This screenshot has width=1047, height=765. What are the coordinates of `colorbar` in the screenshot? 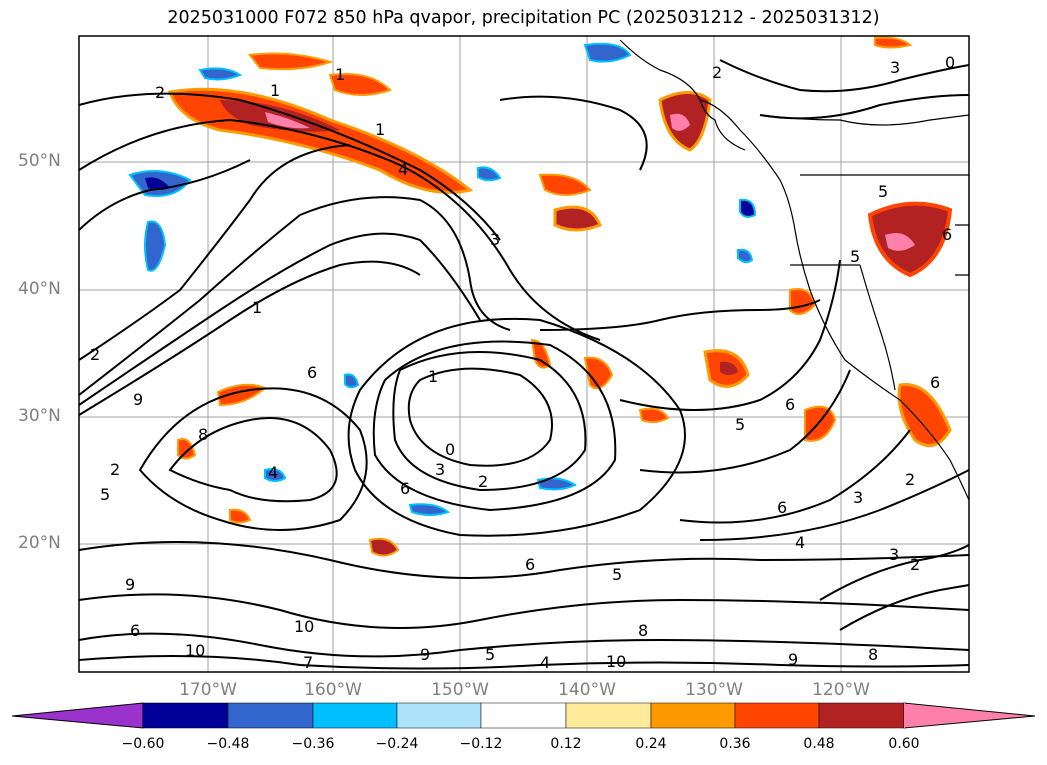 It's located at (523, 715).